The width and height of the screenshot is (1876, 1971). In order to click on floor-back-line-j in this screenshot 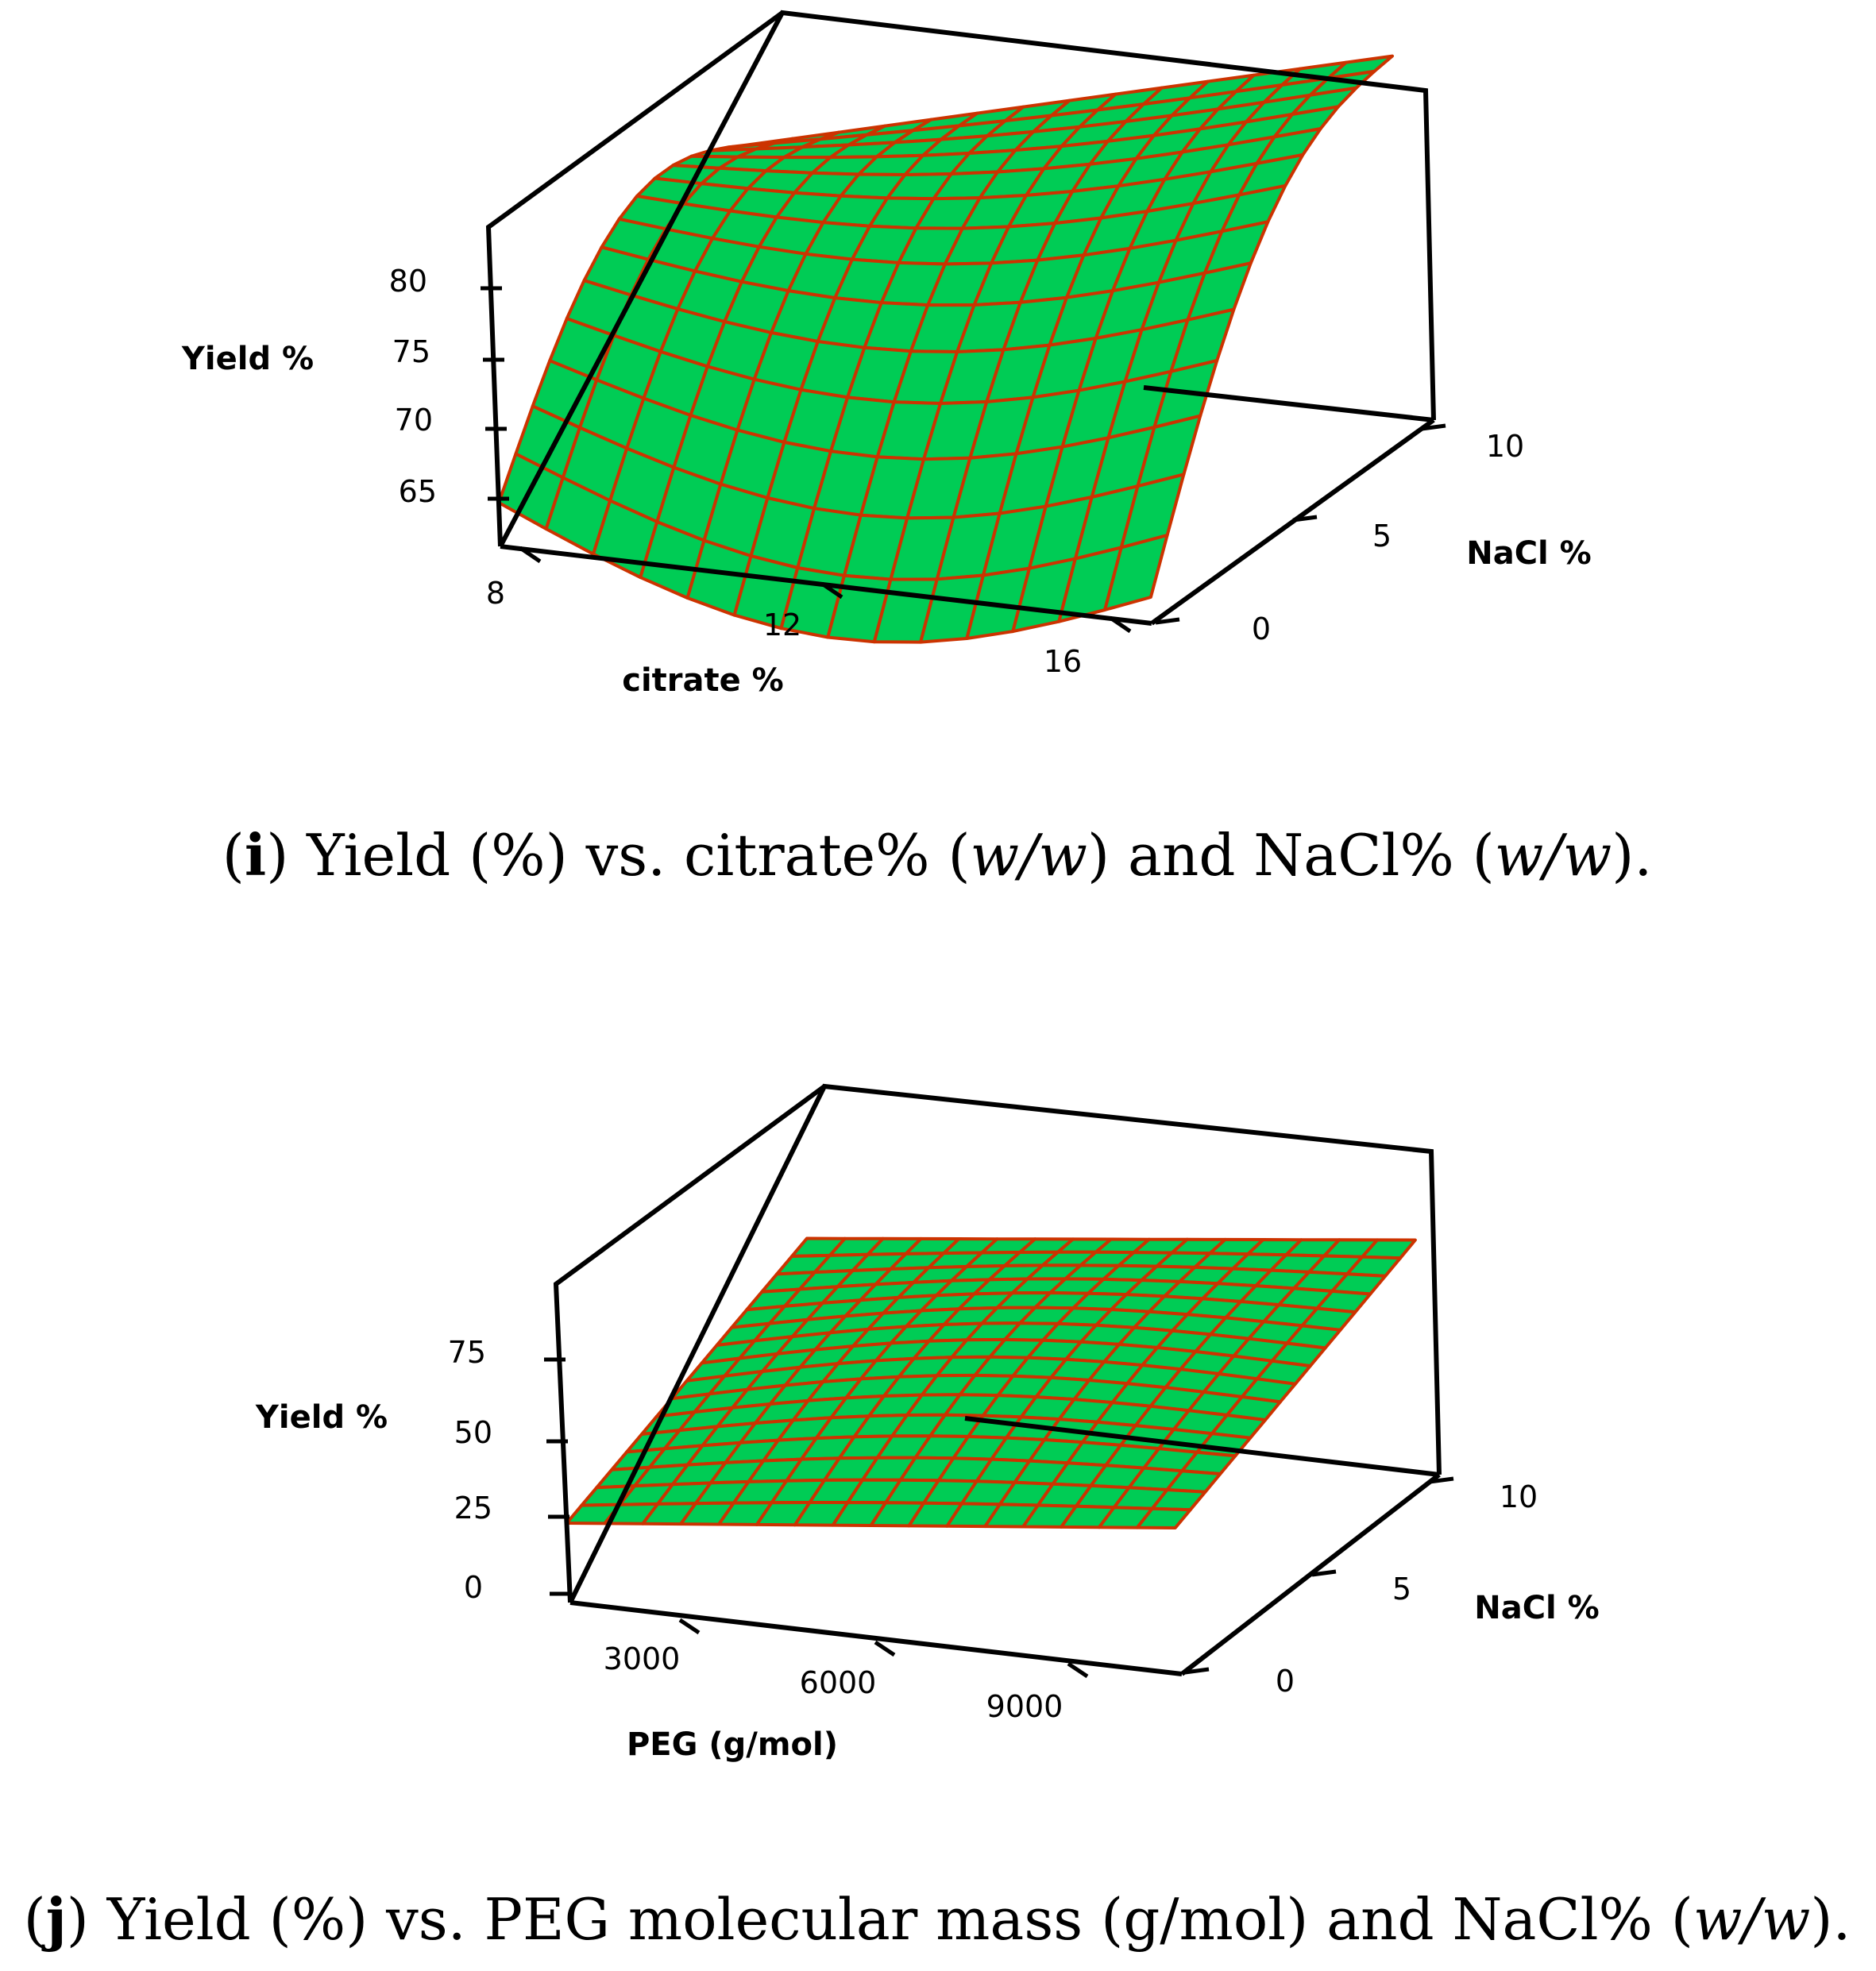, I will do `click(1202, 1446)`.